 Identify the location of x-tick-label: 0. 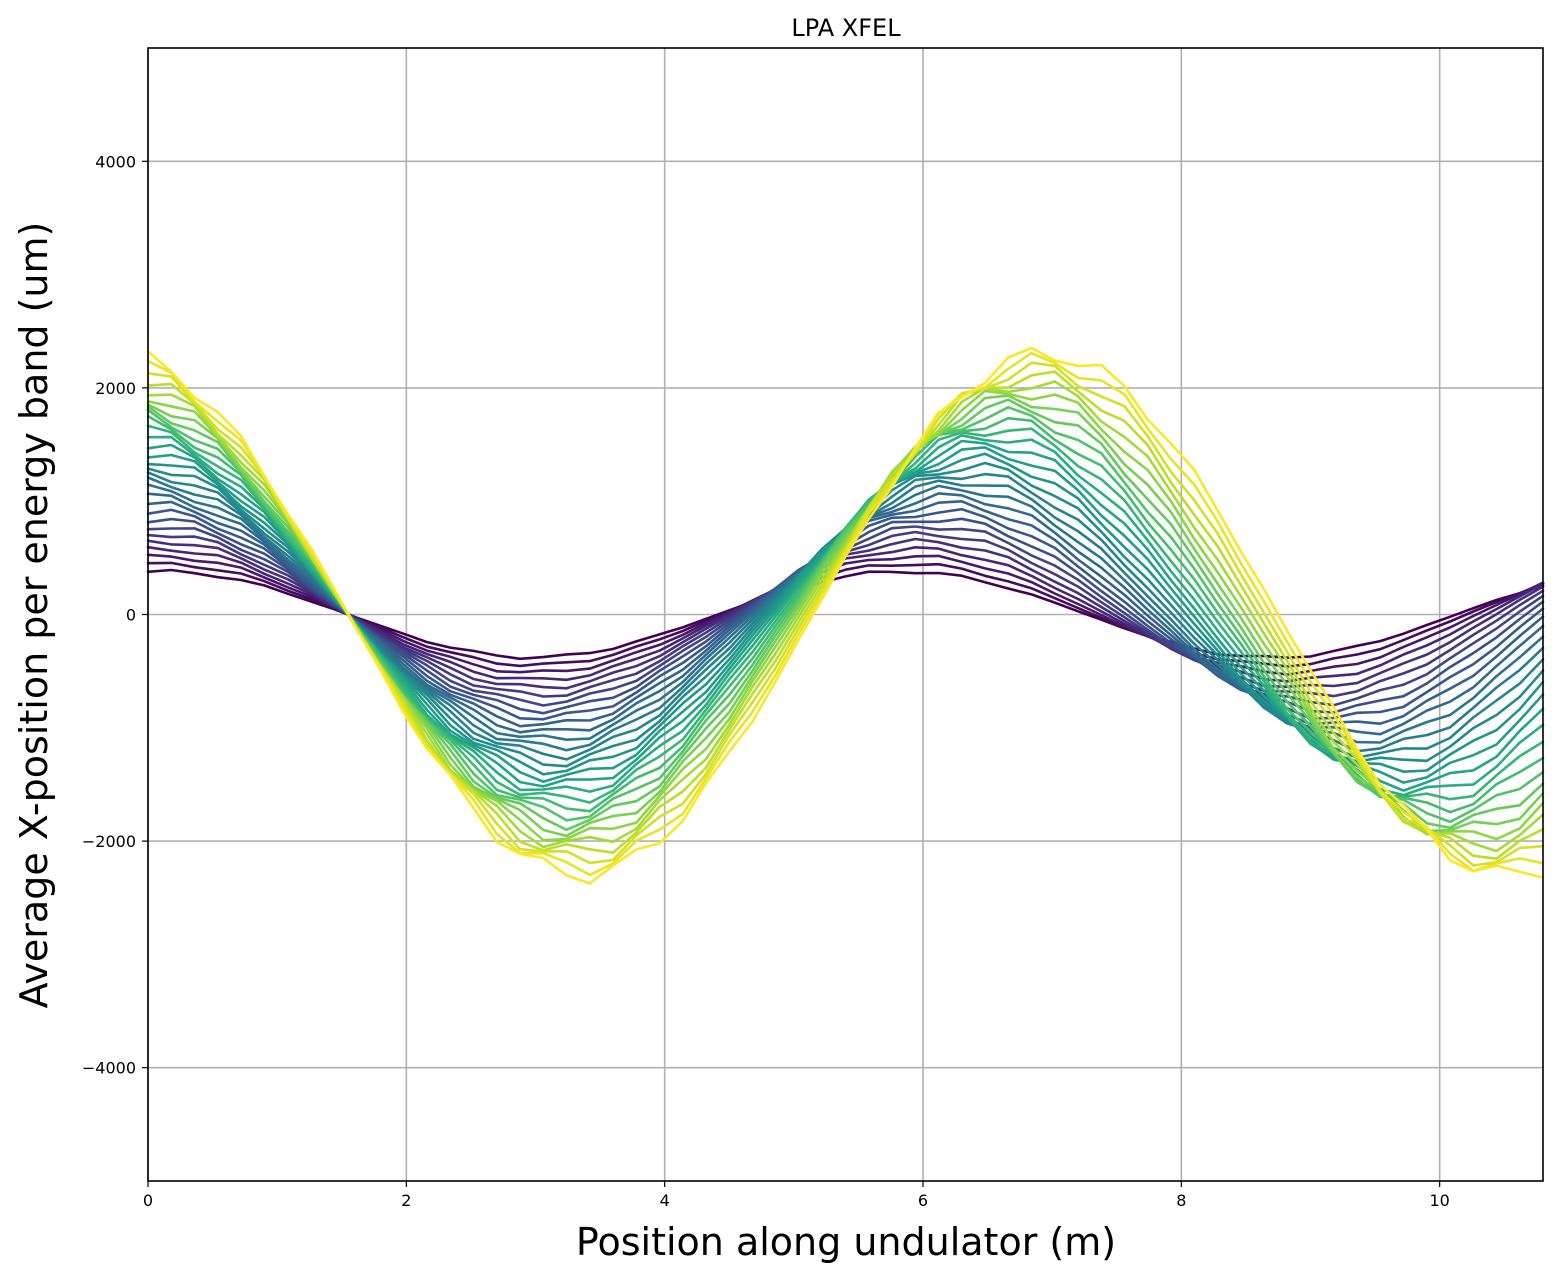
(148, 1200).